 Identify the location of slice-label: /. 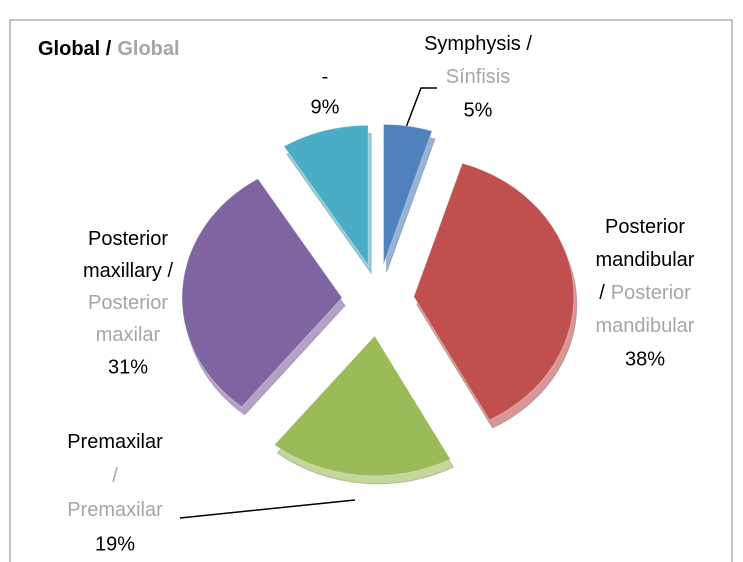
(115, 476).